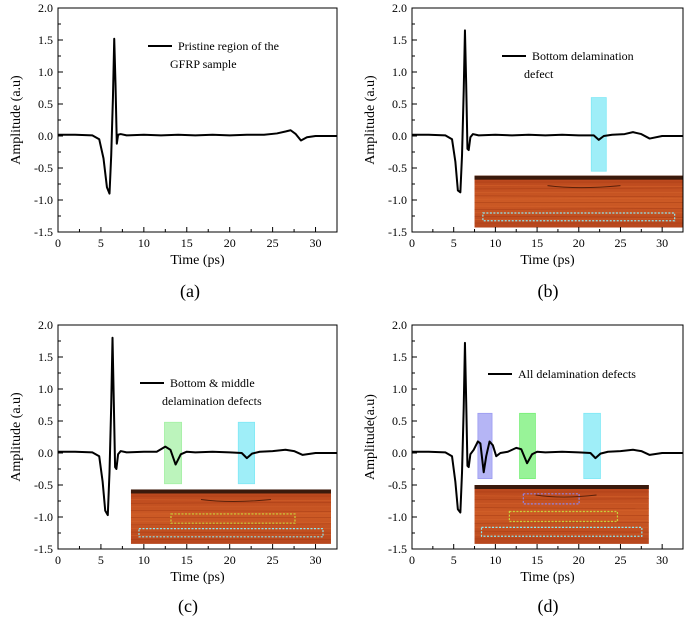  What do you see at coordinates (190, 291) in the screenshot?
I see `panel-label: (a)` at bounding box center [190, 291].